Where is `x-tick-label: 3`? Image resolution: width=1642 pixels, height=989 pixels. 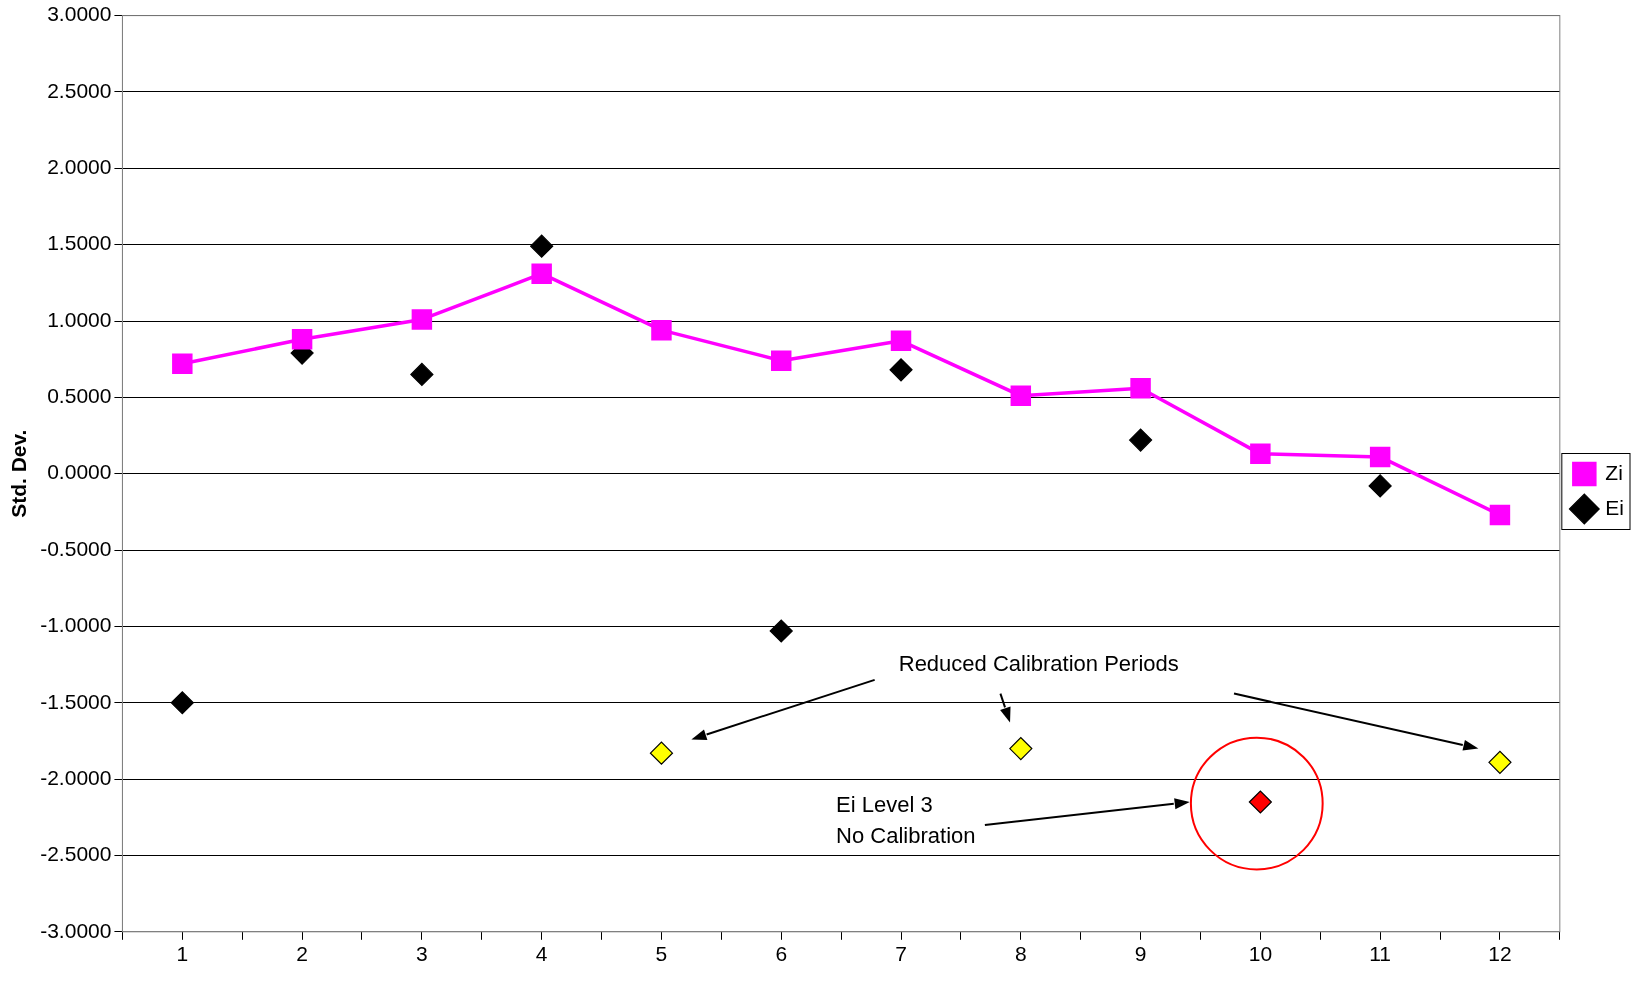 x-tick-label: 3 is located at coordinates (422, 954).